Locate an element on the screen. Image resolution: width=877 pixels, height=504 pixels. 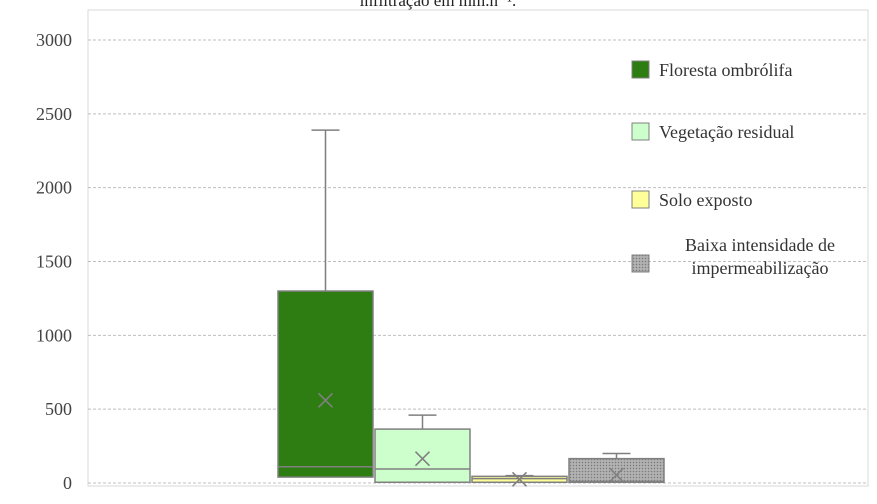
y-tick-label: 1000 is located at coordinates (54, 335).